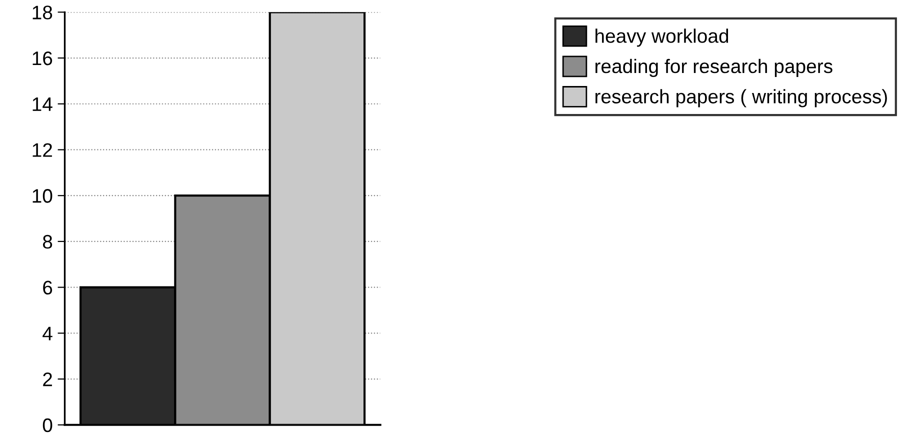 Image resolution: width=912 pixels, height=434 pixels. I want to click on legend-label: reading for research papers, so click(713, 68).